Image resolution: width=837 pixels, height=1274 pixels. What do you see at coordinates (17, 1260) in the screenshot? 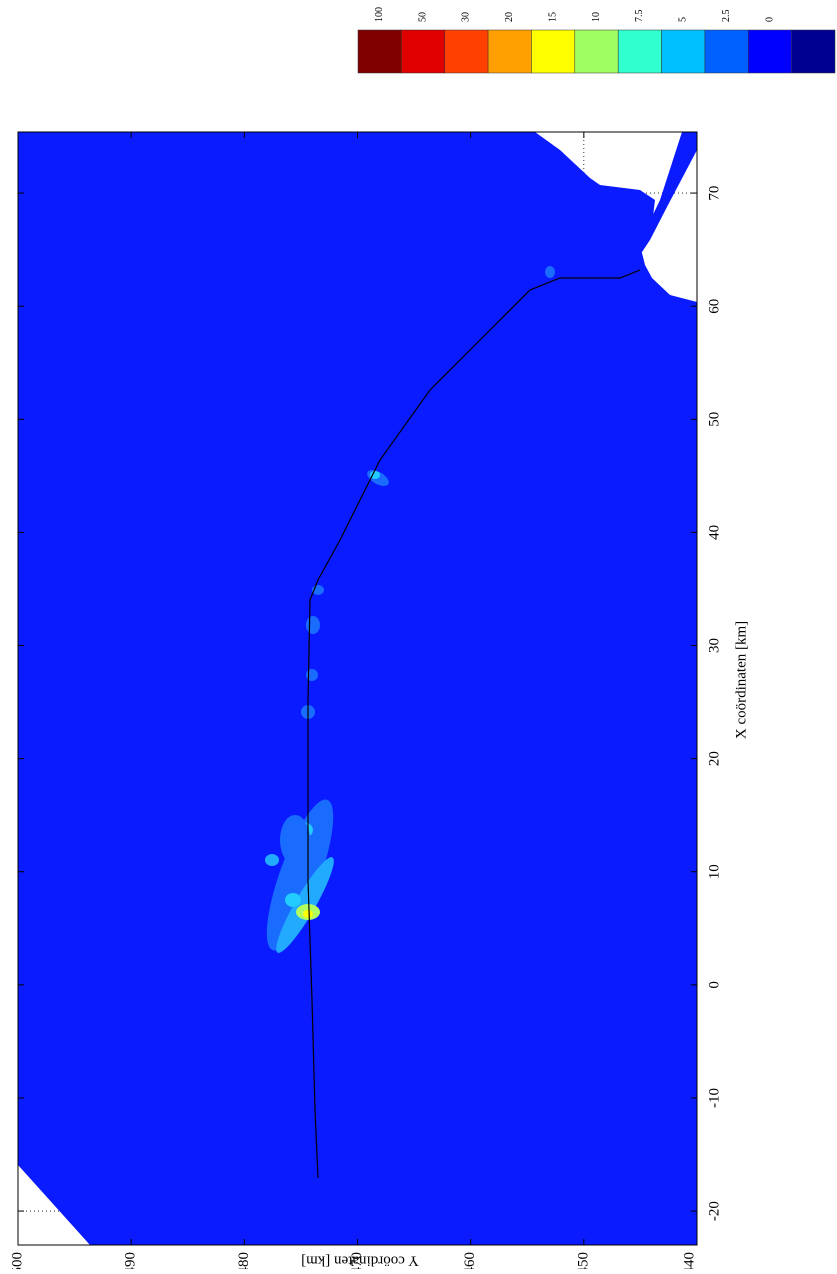
I see `y-tick-label: 500` at bounding box center [17, 1260].